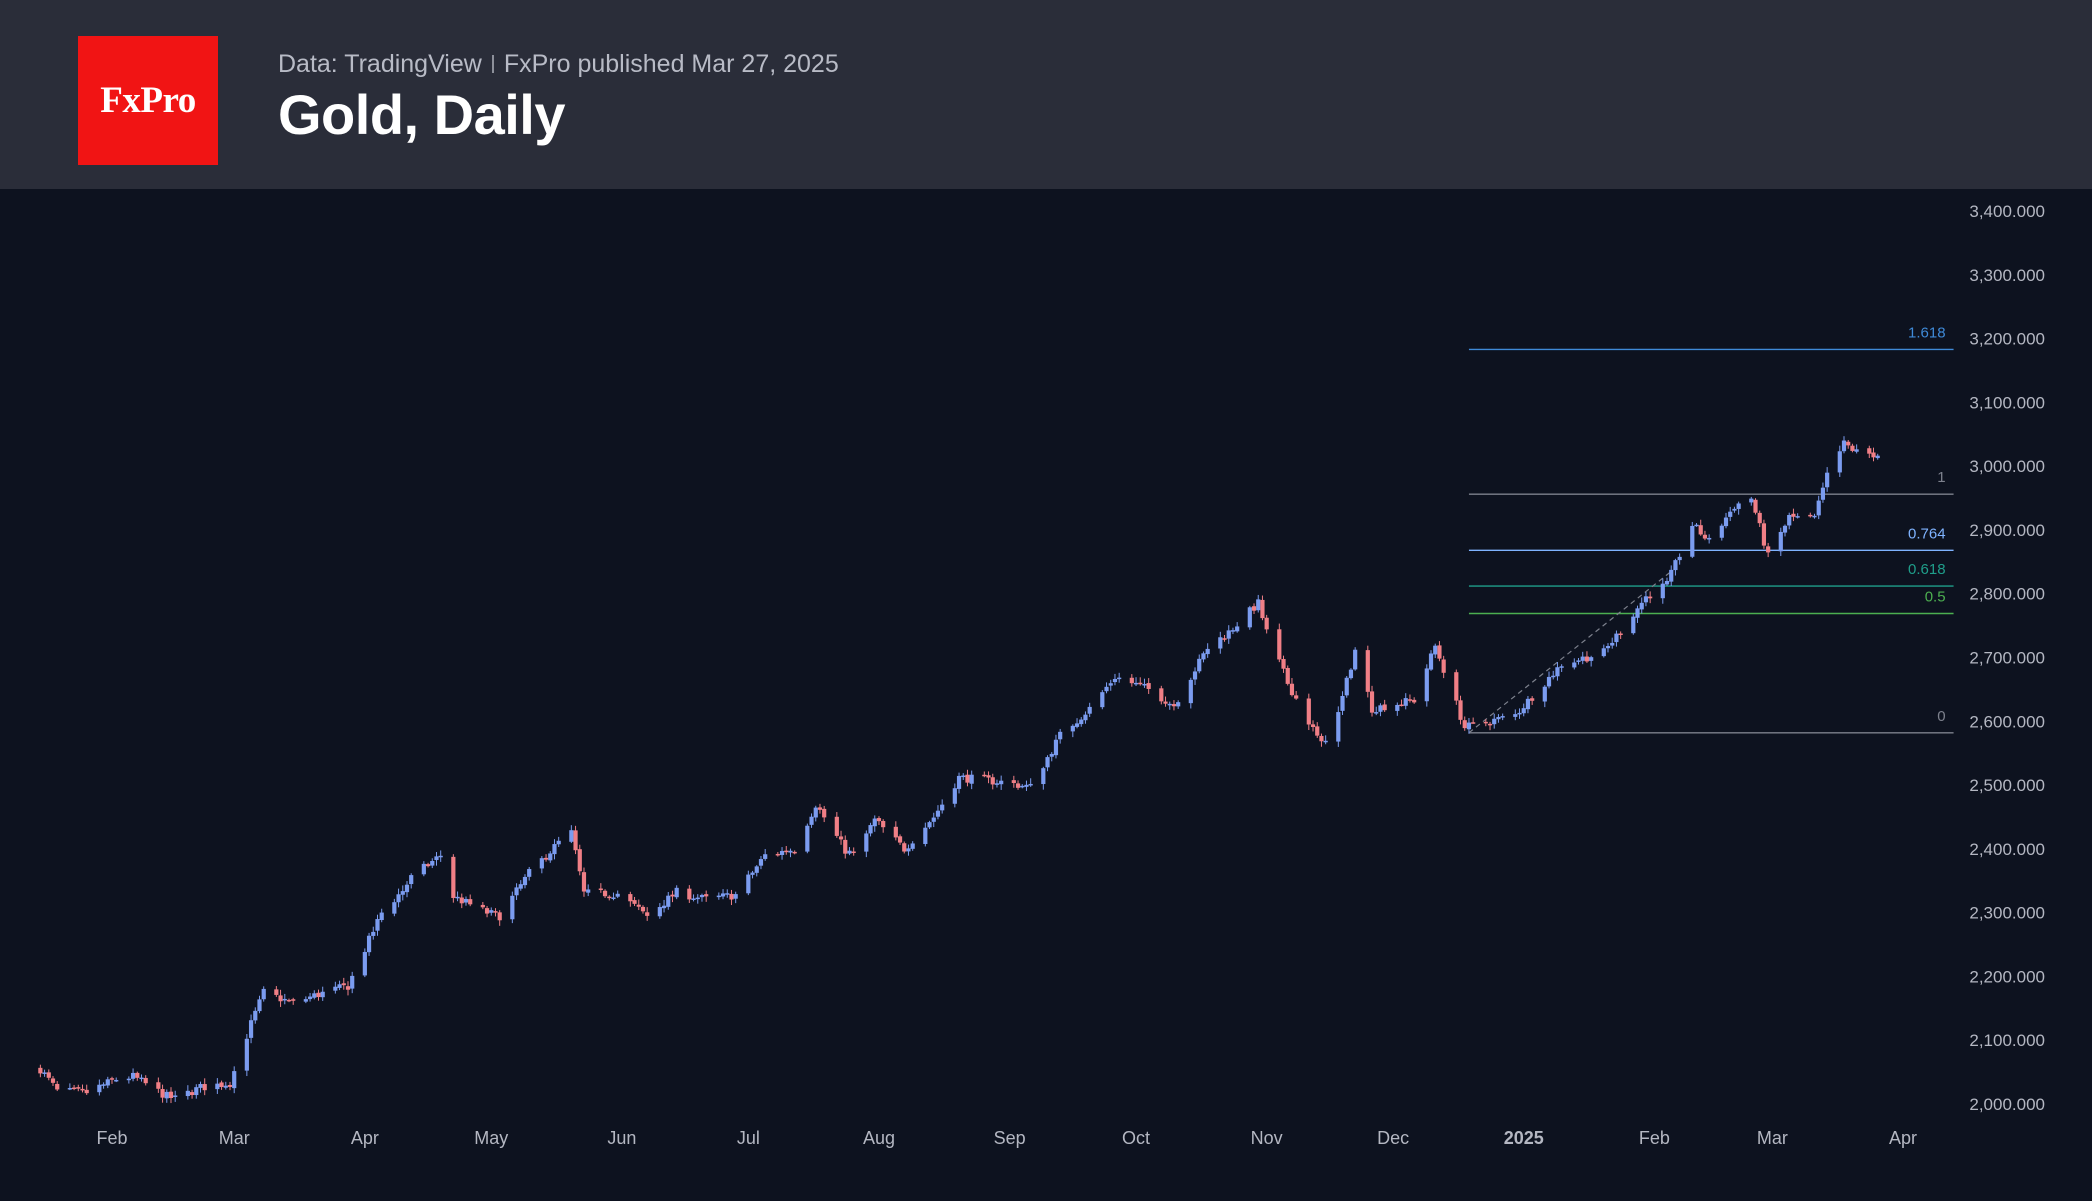 This screenshot has height=1201, width=2092. I want to click on published-info: FxPro published Mar 27, 2025, so click(671, 63).